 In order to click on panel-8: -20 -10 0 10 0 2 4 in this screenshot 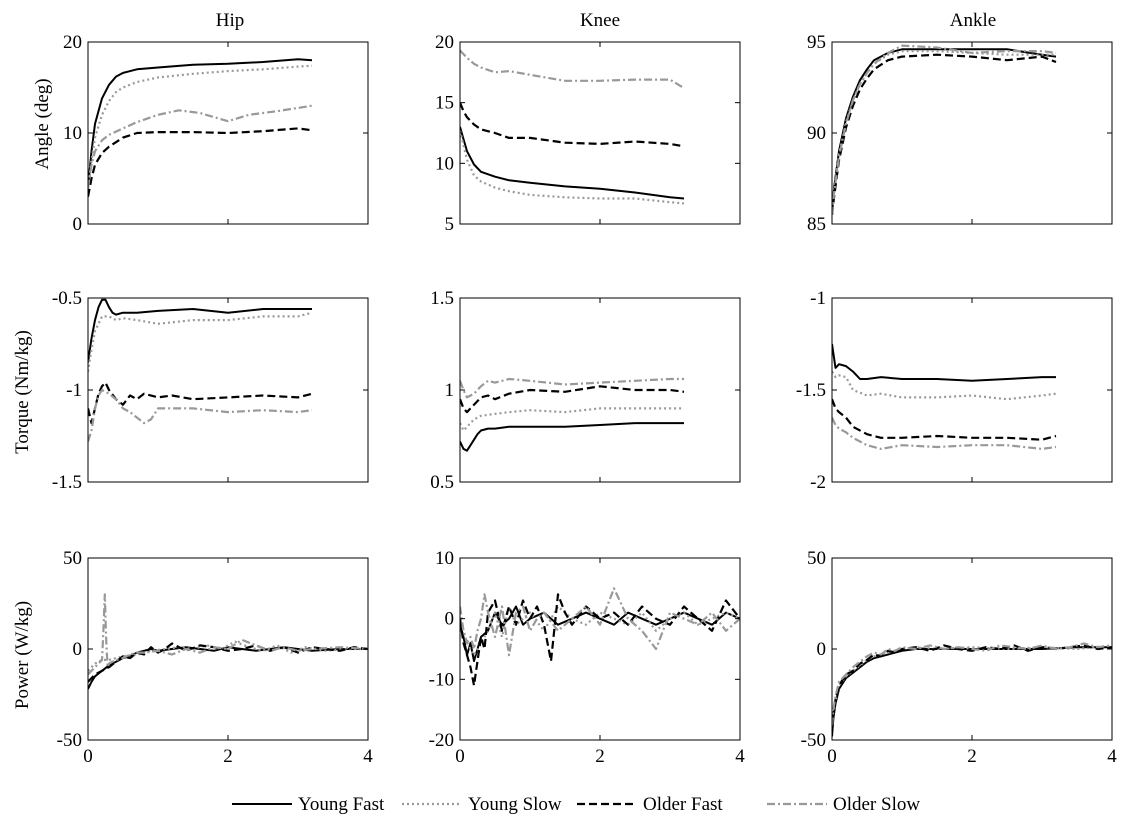, I will do `click(587, 657)`.